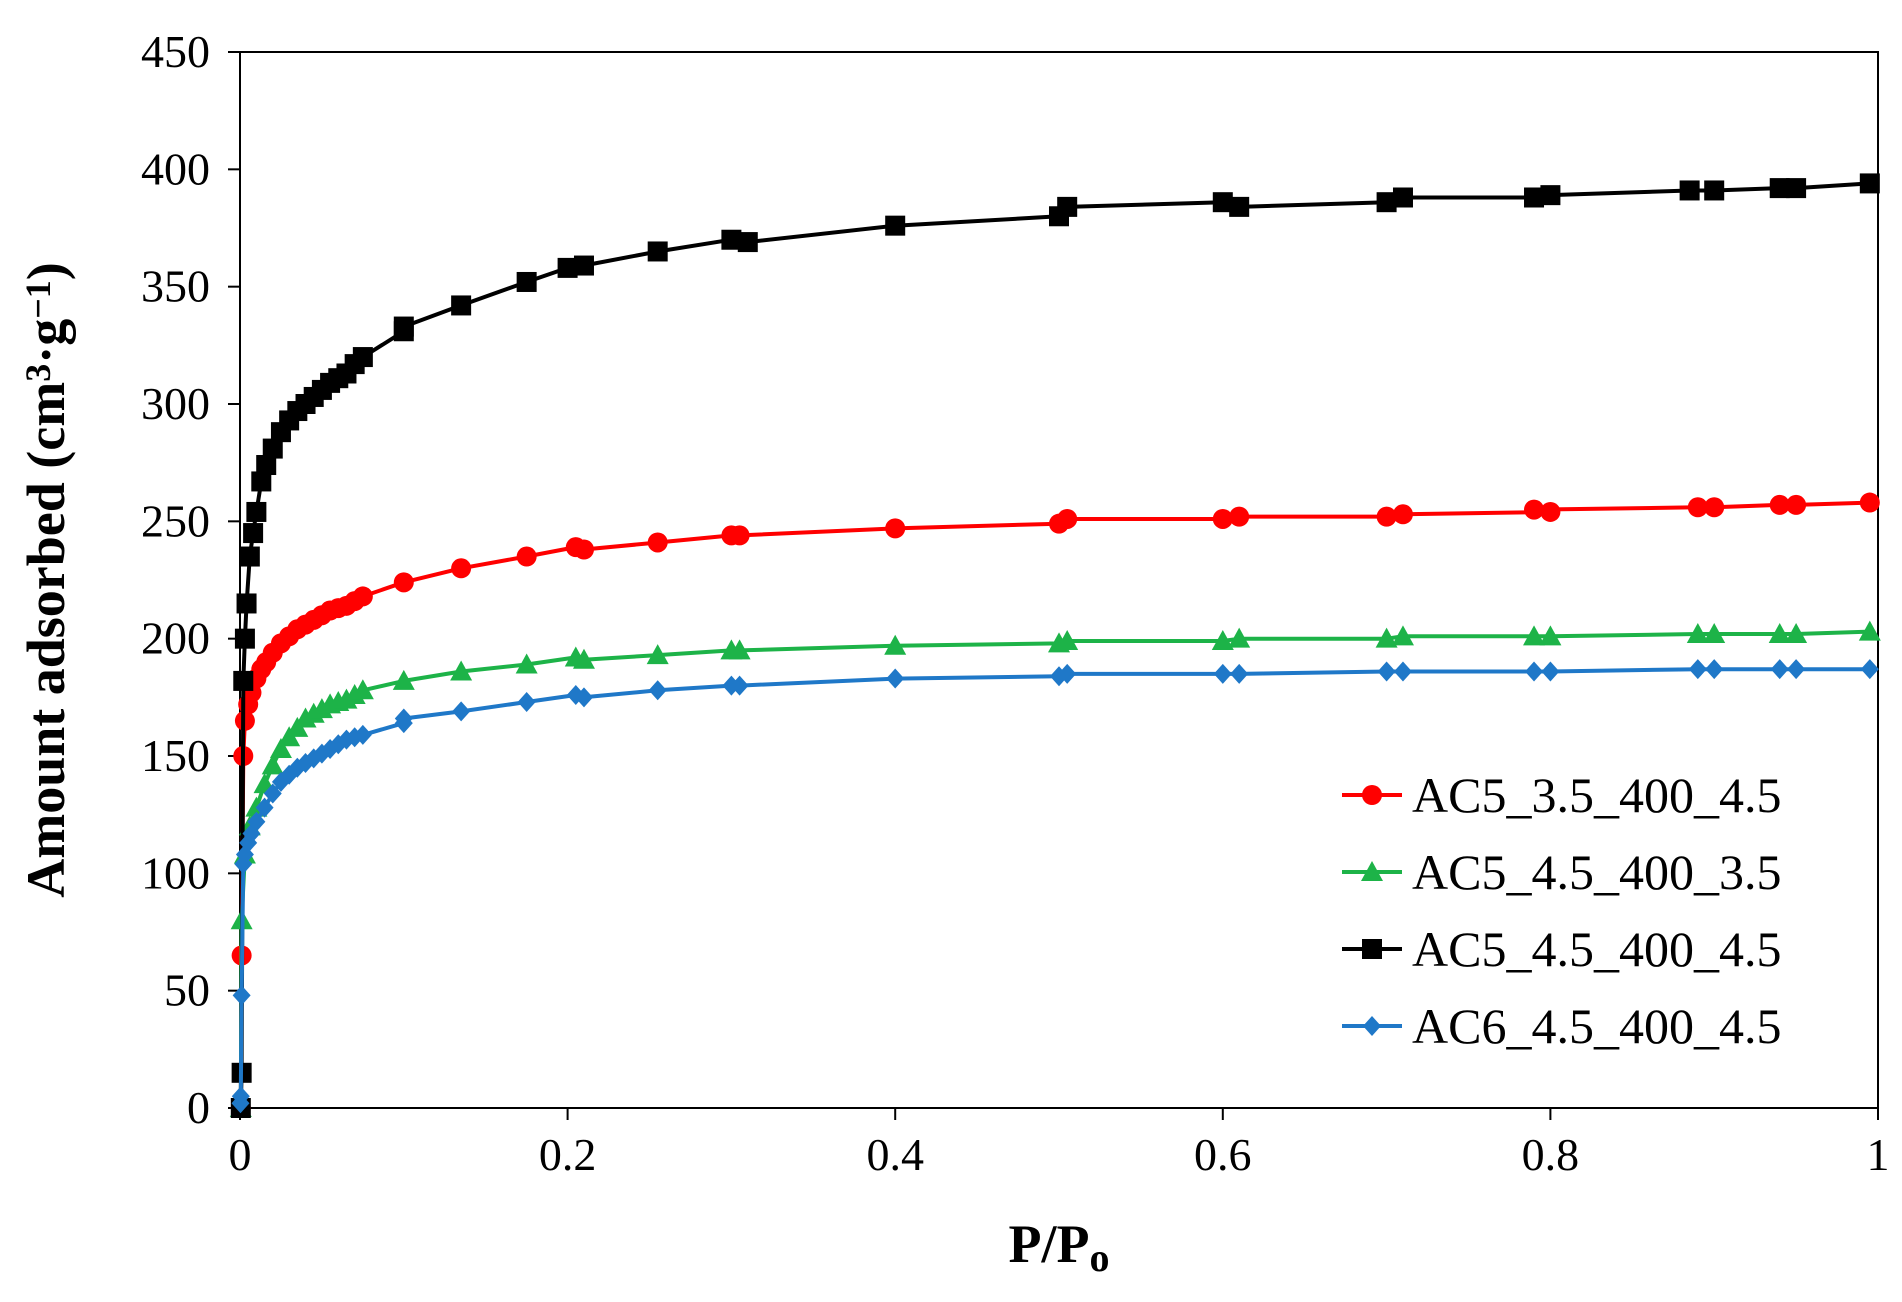 The height and width of the screenshot is (1302, 1902). What do you see at coordinates (895, 1154) in the screenshot?
I see `x-tick-label: 0.4` at bounding box center [895, 1154].